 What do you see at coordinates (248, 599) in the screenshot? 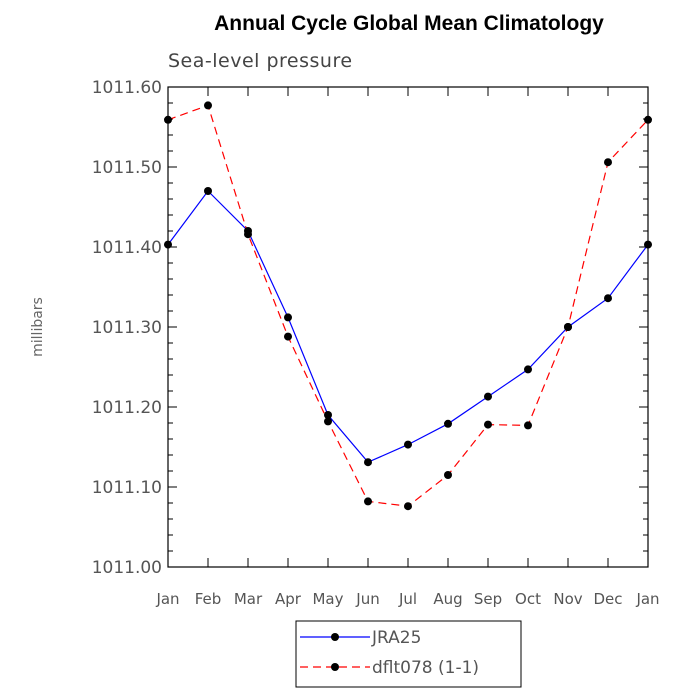
I see `x-tick-label: Mar` at bounding box center [248, 599].